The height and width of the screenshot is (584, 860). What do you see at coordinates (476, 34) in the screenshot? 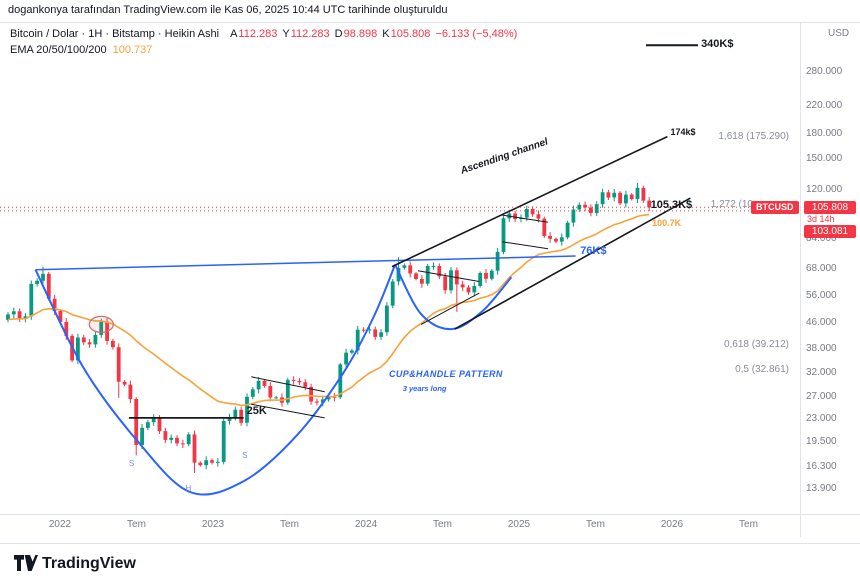
I see `change-value: −6.133 (−5,48%)` at bounding box center [476, 34].